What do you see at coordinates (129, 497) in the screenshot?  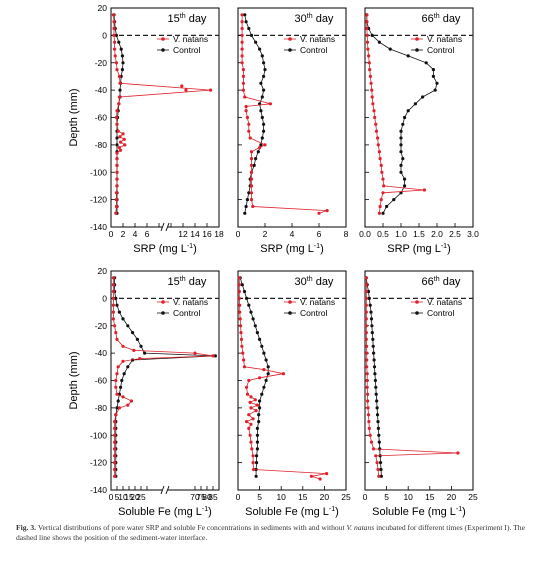 I see `x-tick-label: 15` at bounding box center [129, 497].